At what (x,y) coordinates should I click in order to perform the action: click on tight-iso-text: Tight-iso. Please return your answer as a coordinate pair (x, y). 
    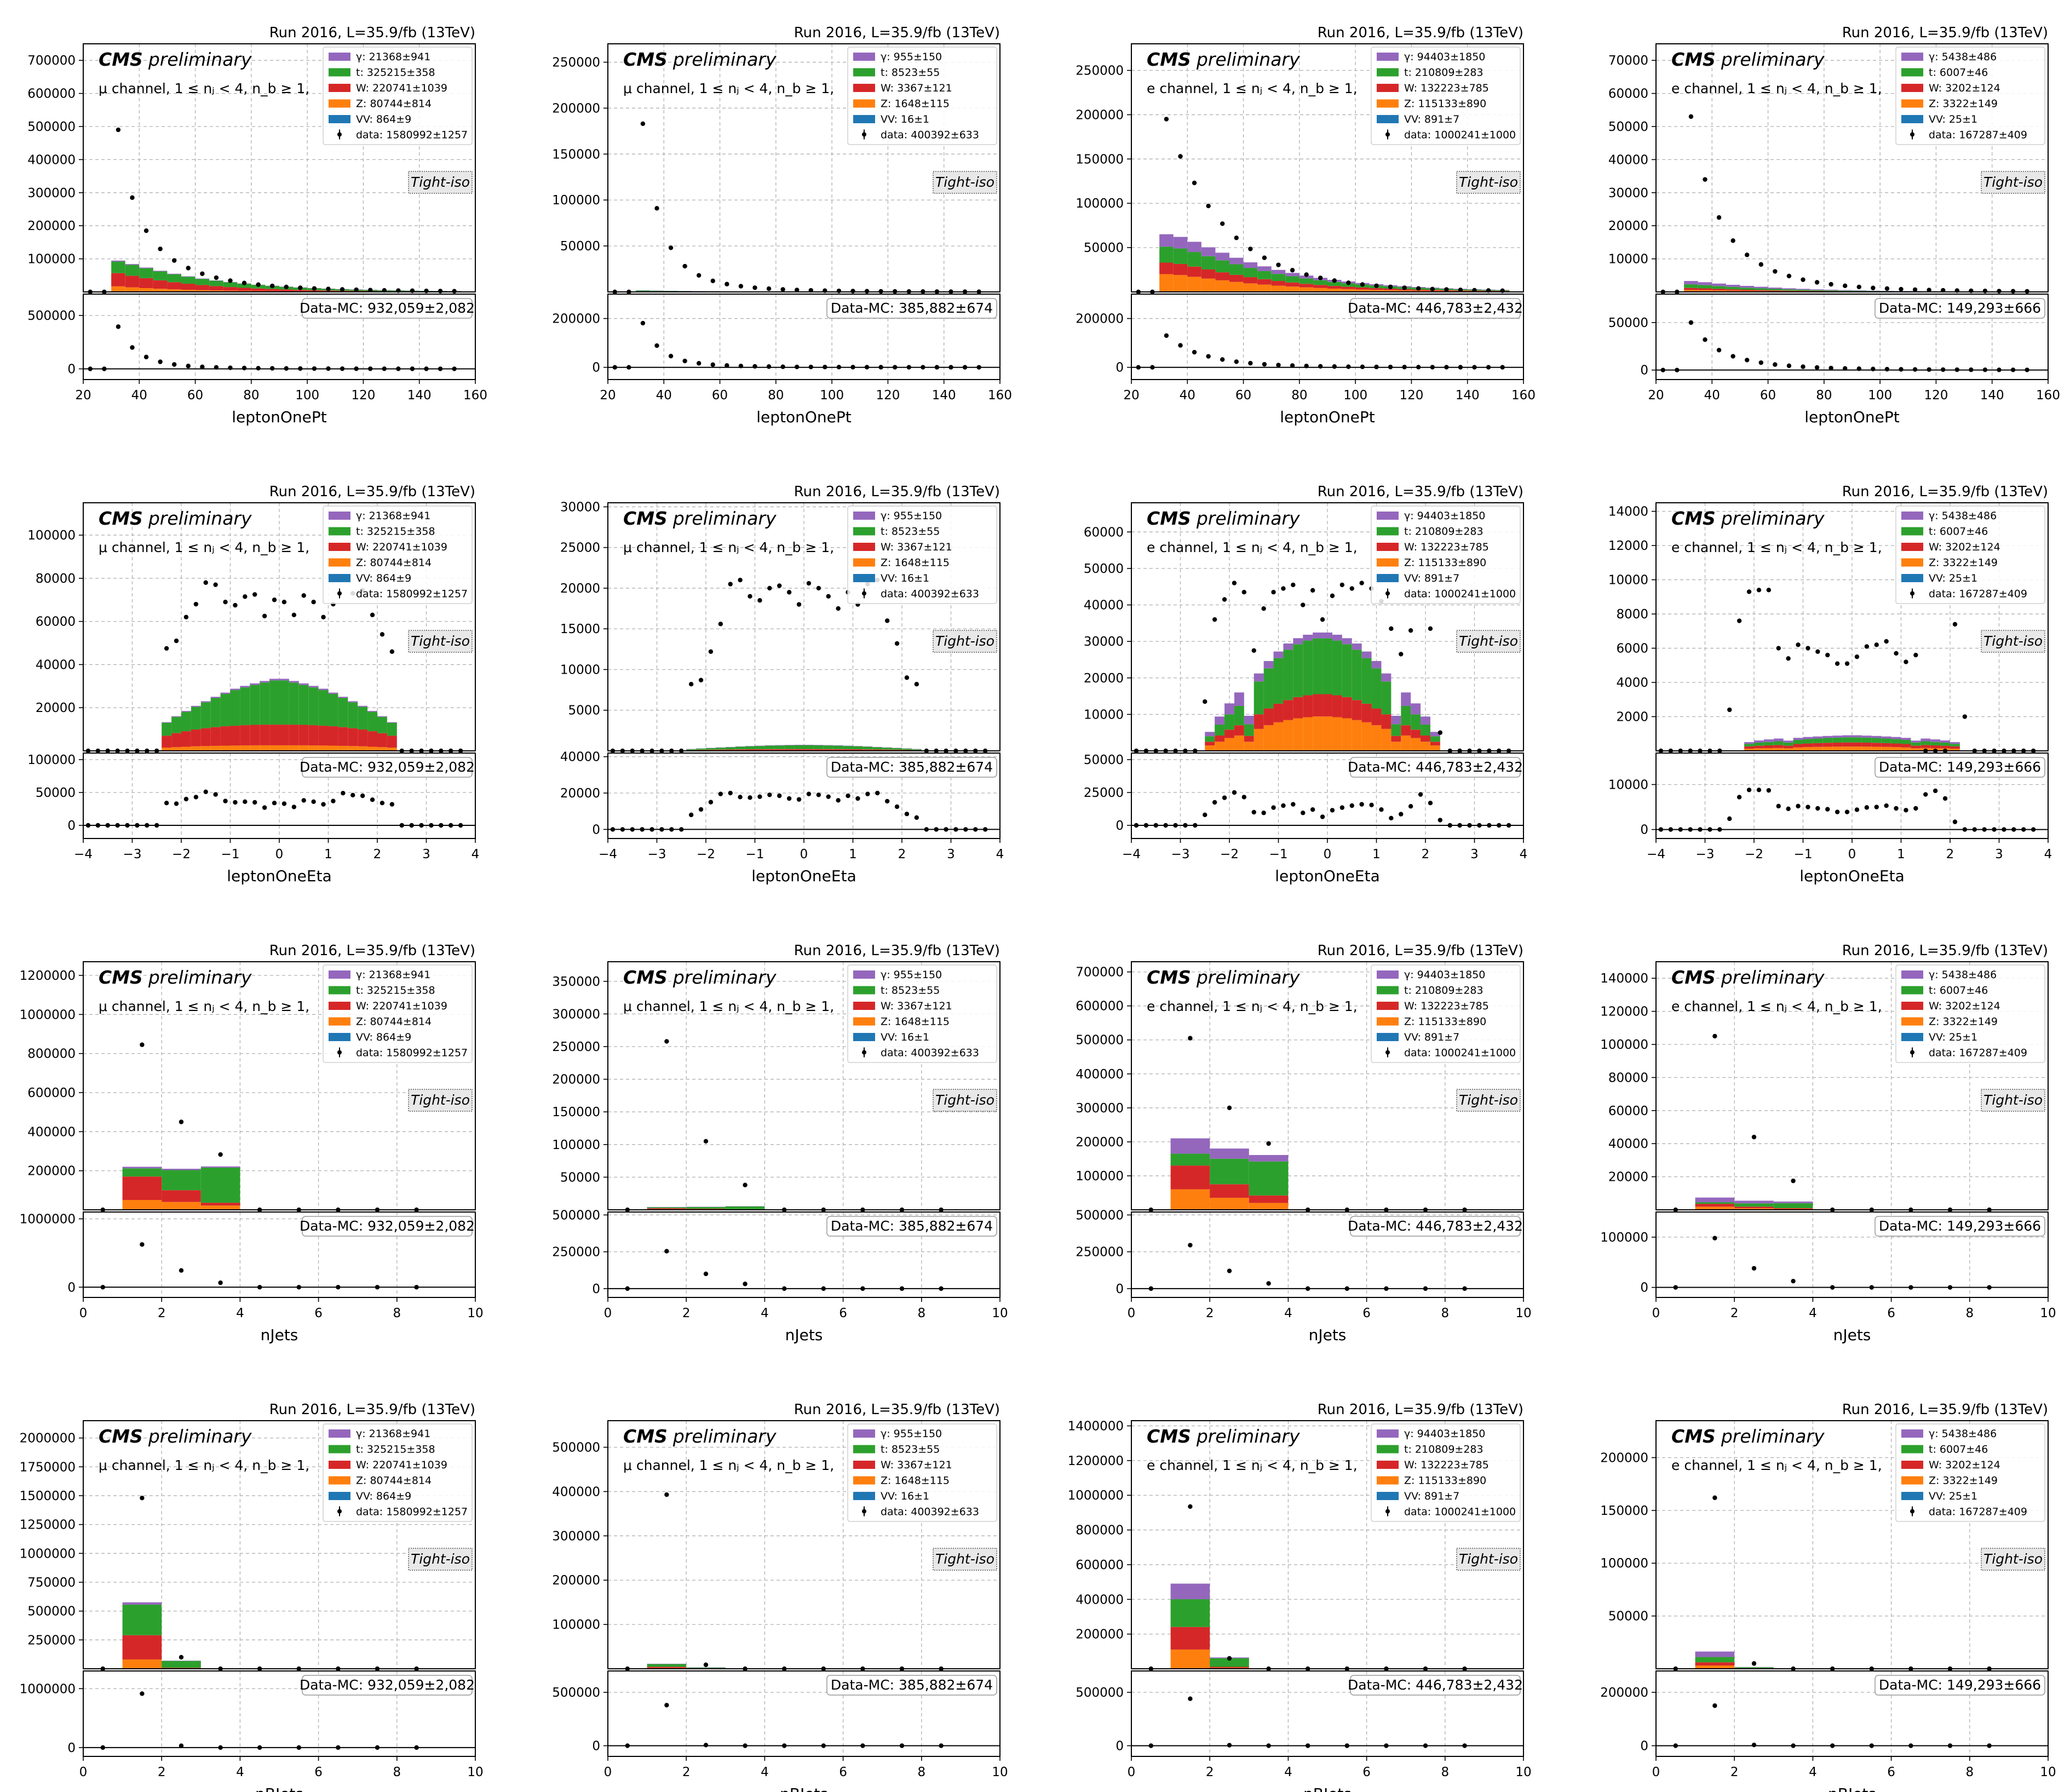
    Looking at the image, I should click on (964, 182).